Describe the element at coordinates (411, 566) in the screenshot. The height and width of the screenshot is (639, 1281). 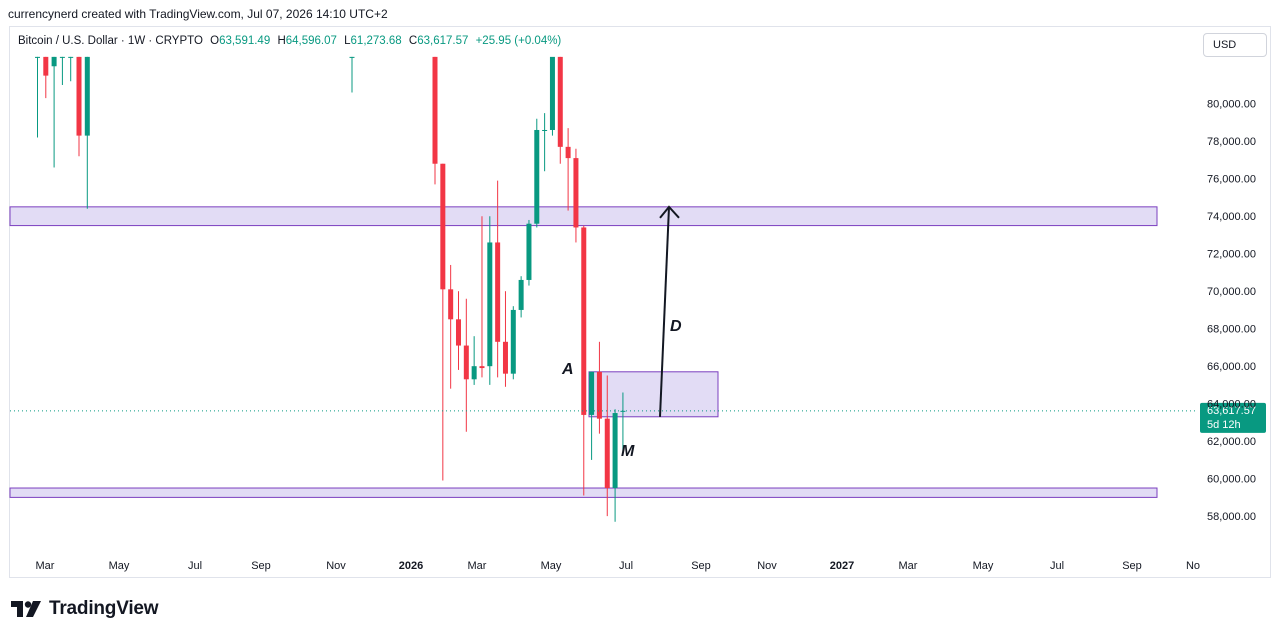
I see `x-tick-label: 2026` at that location.